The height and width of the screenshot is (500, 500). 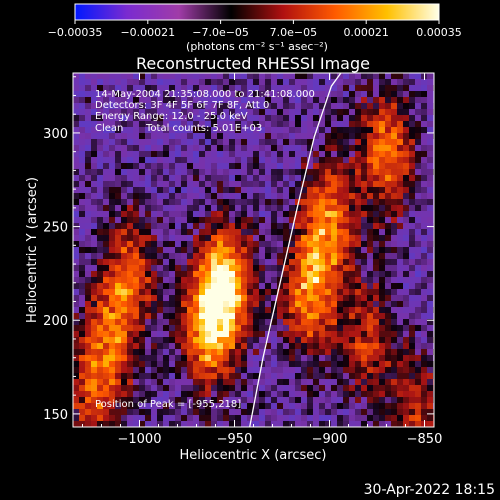 What do you see at coordinates (366, 32) in the screenshot?
I see `colorbar-tick-label: 0.00021` at bounding box center [366, 32].